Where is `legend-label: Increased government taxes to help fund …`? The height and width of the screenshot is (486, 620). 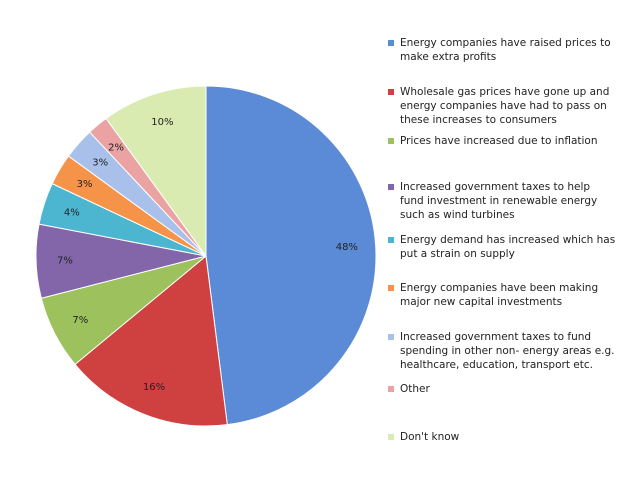 legend-label: Increased government taxes to help fund … is located at coordinates (499, 201).